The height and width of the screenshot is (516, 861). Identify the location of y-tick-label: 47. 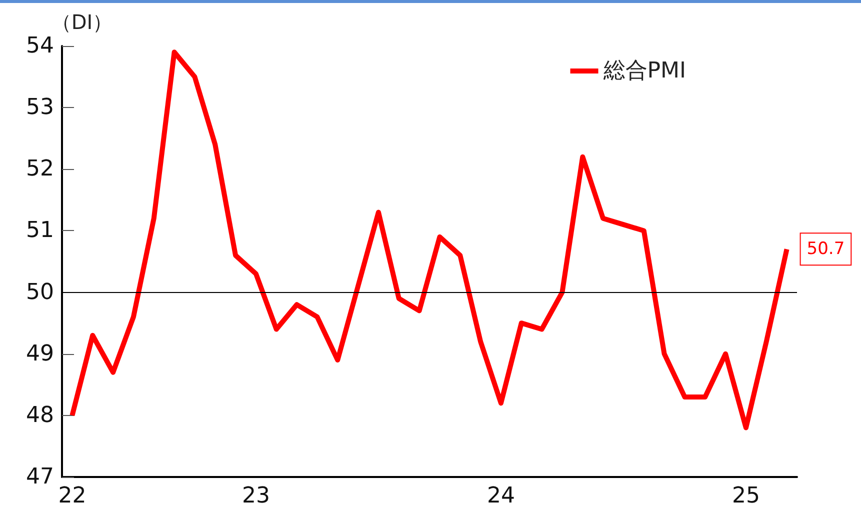
(40, 477).